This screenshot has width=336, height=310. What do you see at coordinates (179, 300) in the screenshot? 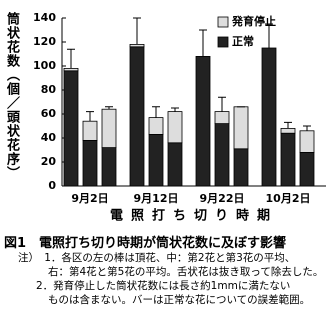
I see `note: ものは含まない。バーは正常な花についての誤差範囲。` at bounding box center [179, 300].